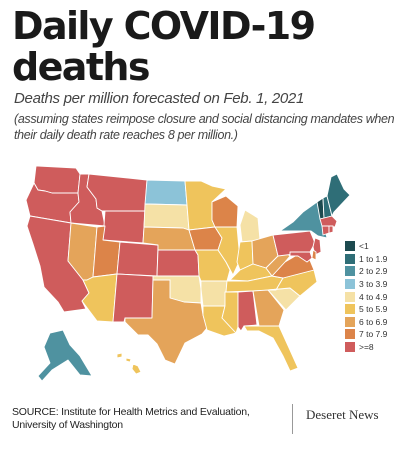 The image size is (400, 451). I want to click on state-arizona, so click(99, 298).